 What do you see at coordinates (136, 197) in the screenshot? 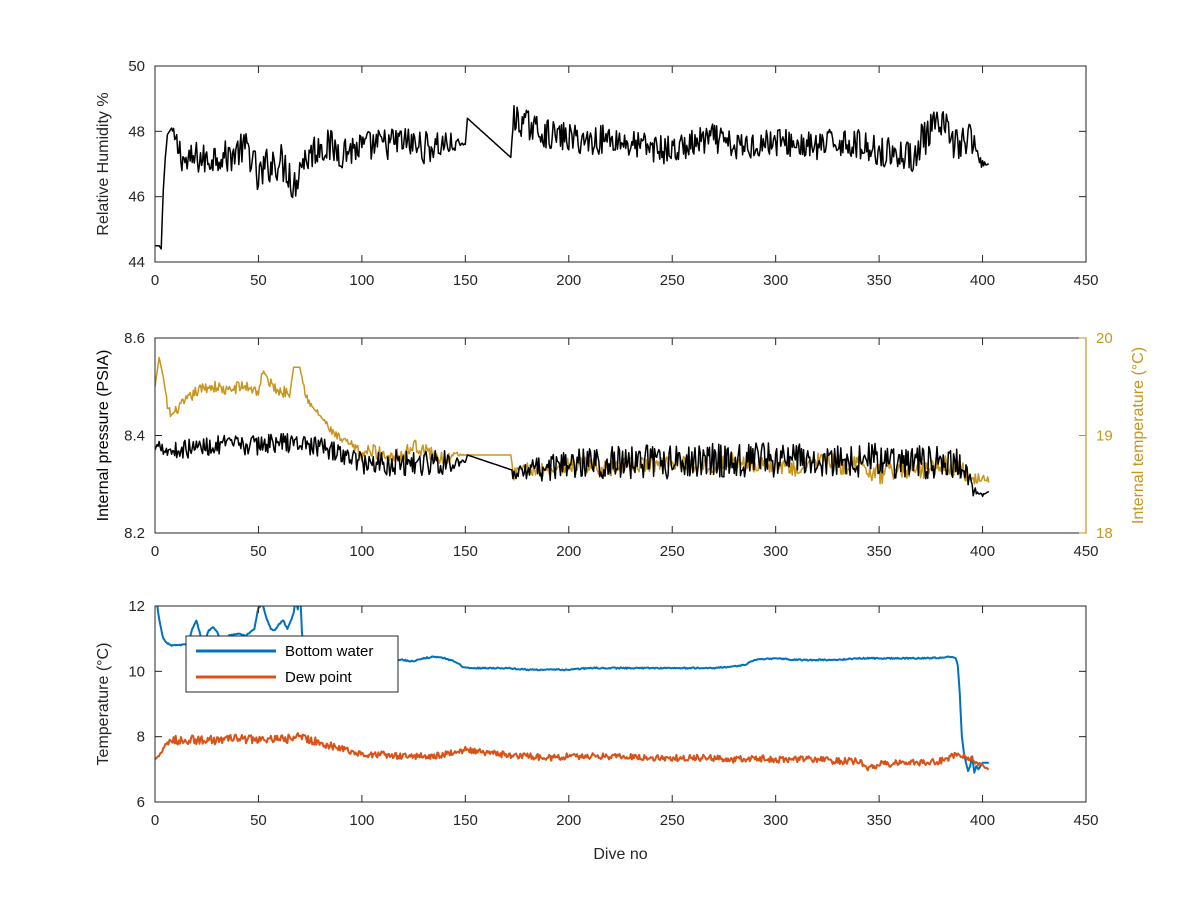
I see `y-tick-label: 46` at bounding box center [136, 197].